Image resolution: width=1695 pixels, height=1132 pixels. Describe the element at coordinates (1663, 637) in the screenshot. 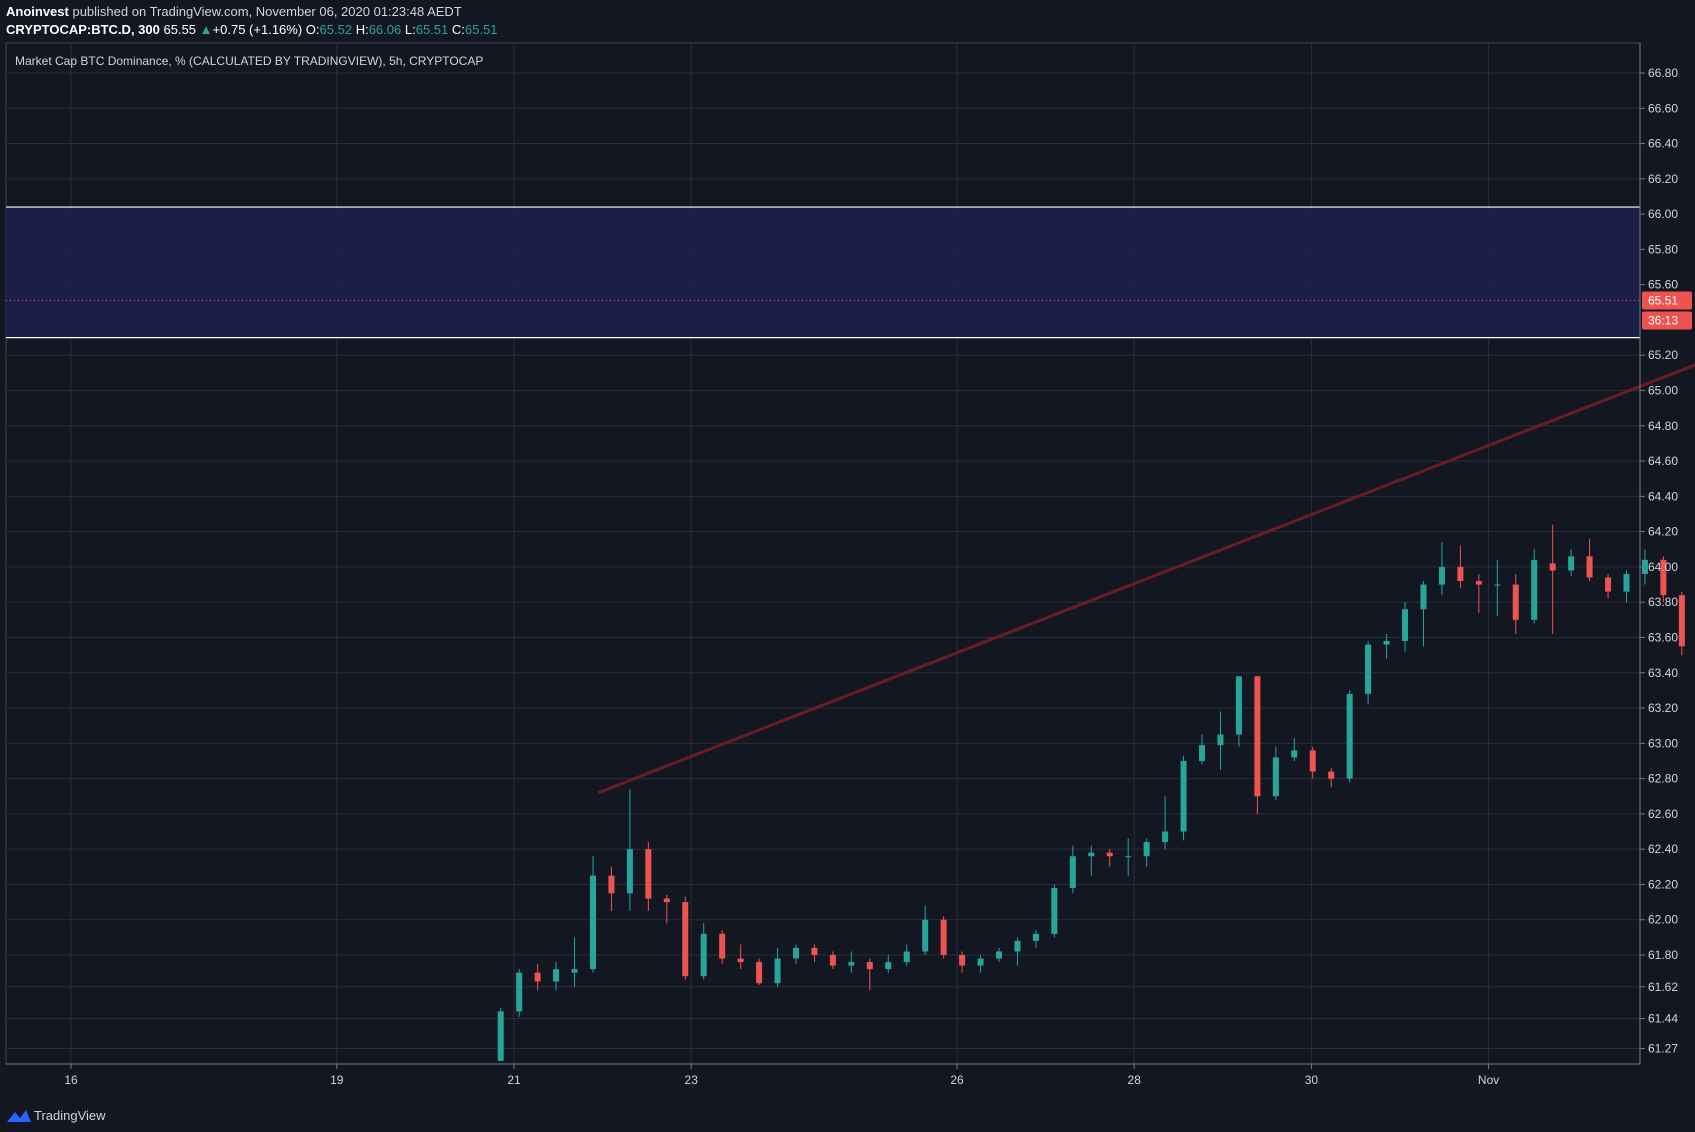

I see `y-tick-label: 63.60` at that location.